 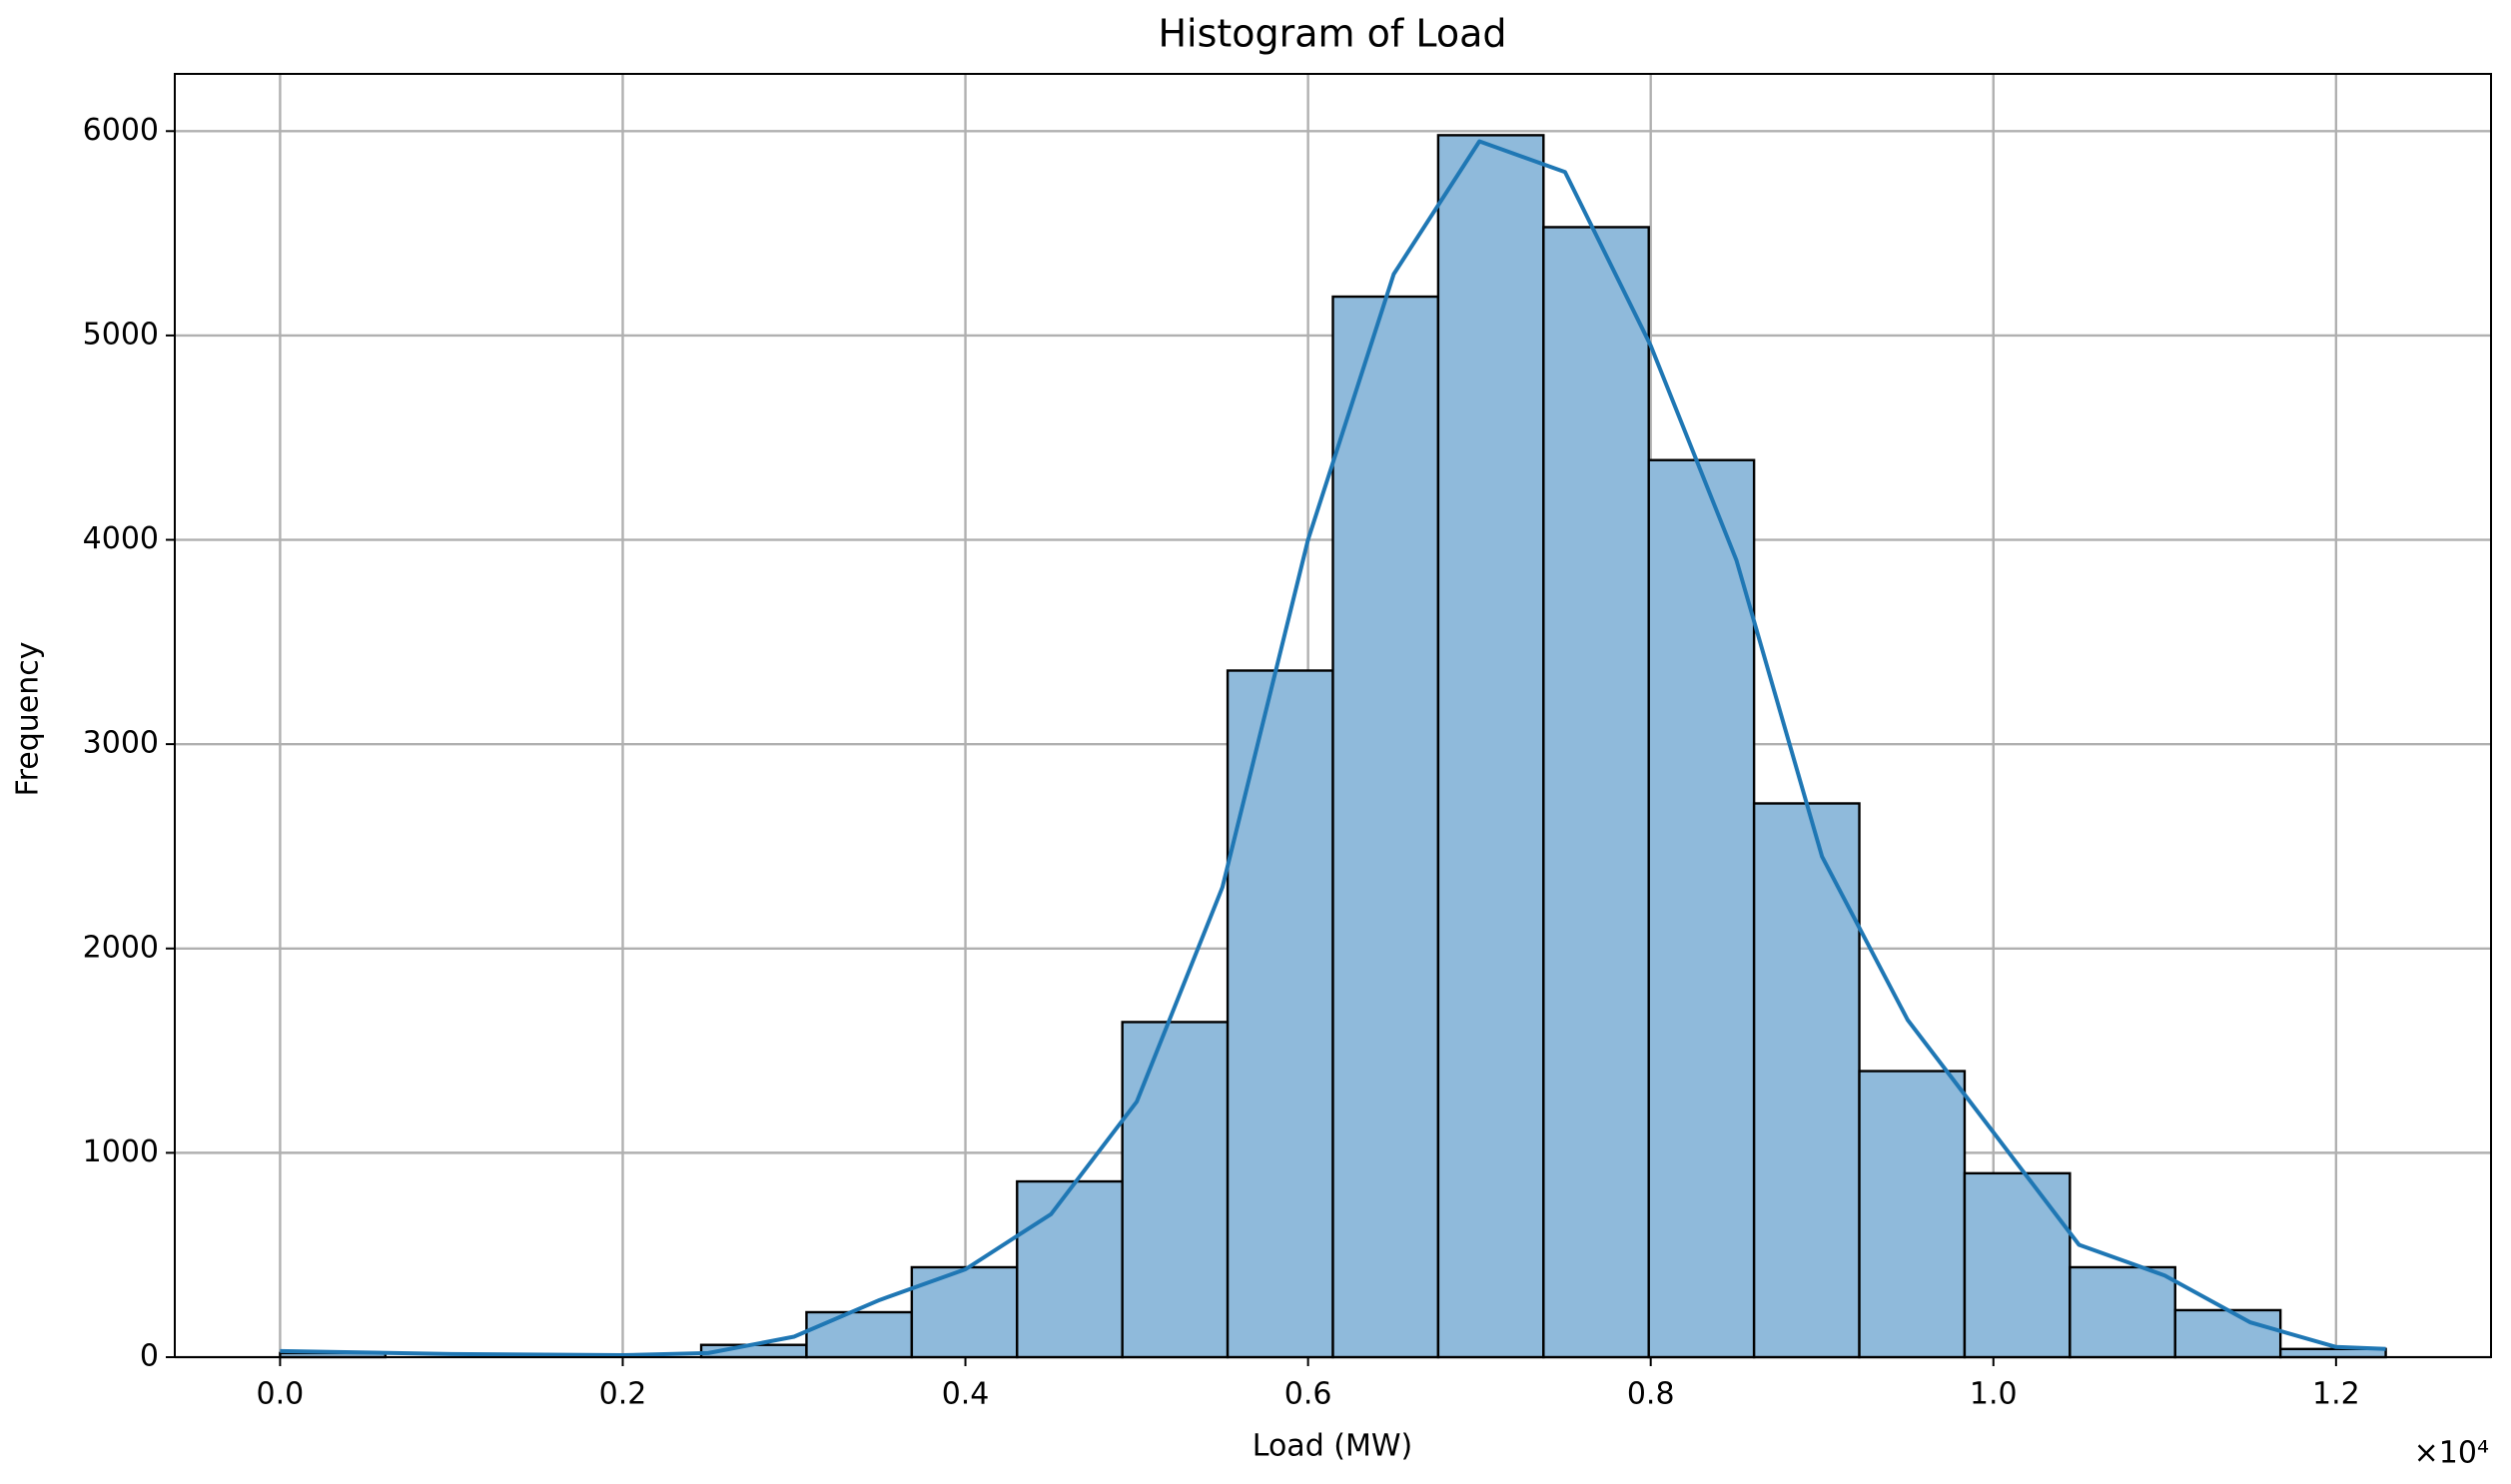 What do you see at coordinates (121, 539) in the screenshot?
I see `y-tick-label: 4000` at bounding box center [121, 539].